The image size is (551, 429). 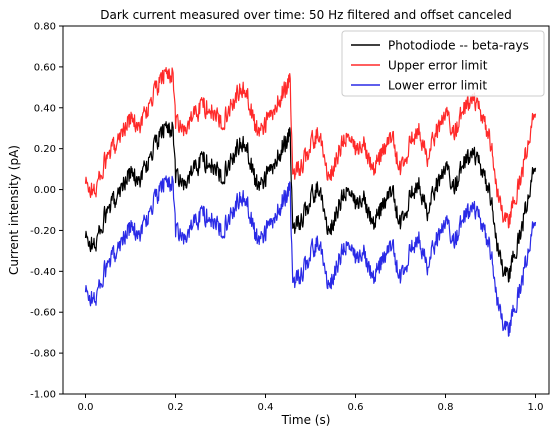 I want to click on x-tick-label: 1.0, so click(x=536, y=407).